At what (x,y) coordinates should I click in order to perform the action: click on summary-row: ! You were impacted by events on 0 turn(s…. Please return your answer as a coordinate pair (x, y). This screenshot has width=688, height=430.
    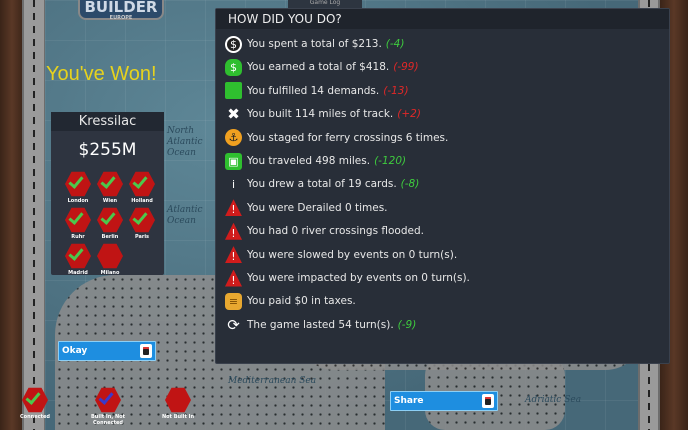
    Looking at the image, I should click on (347, 278).